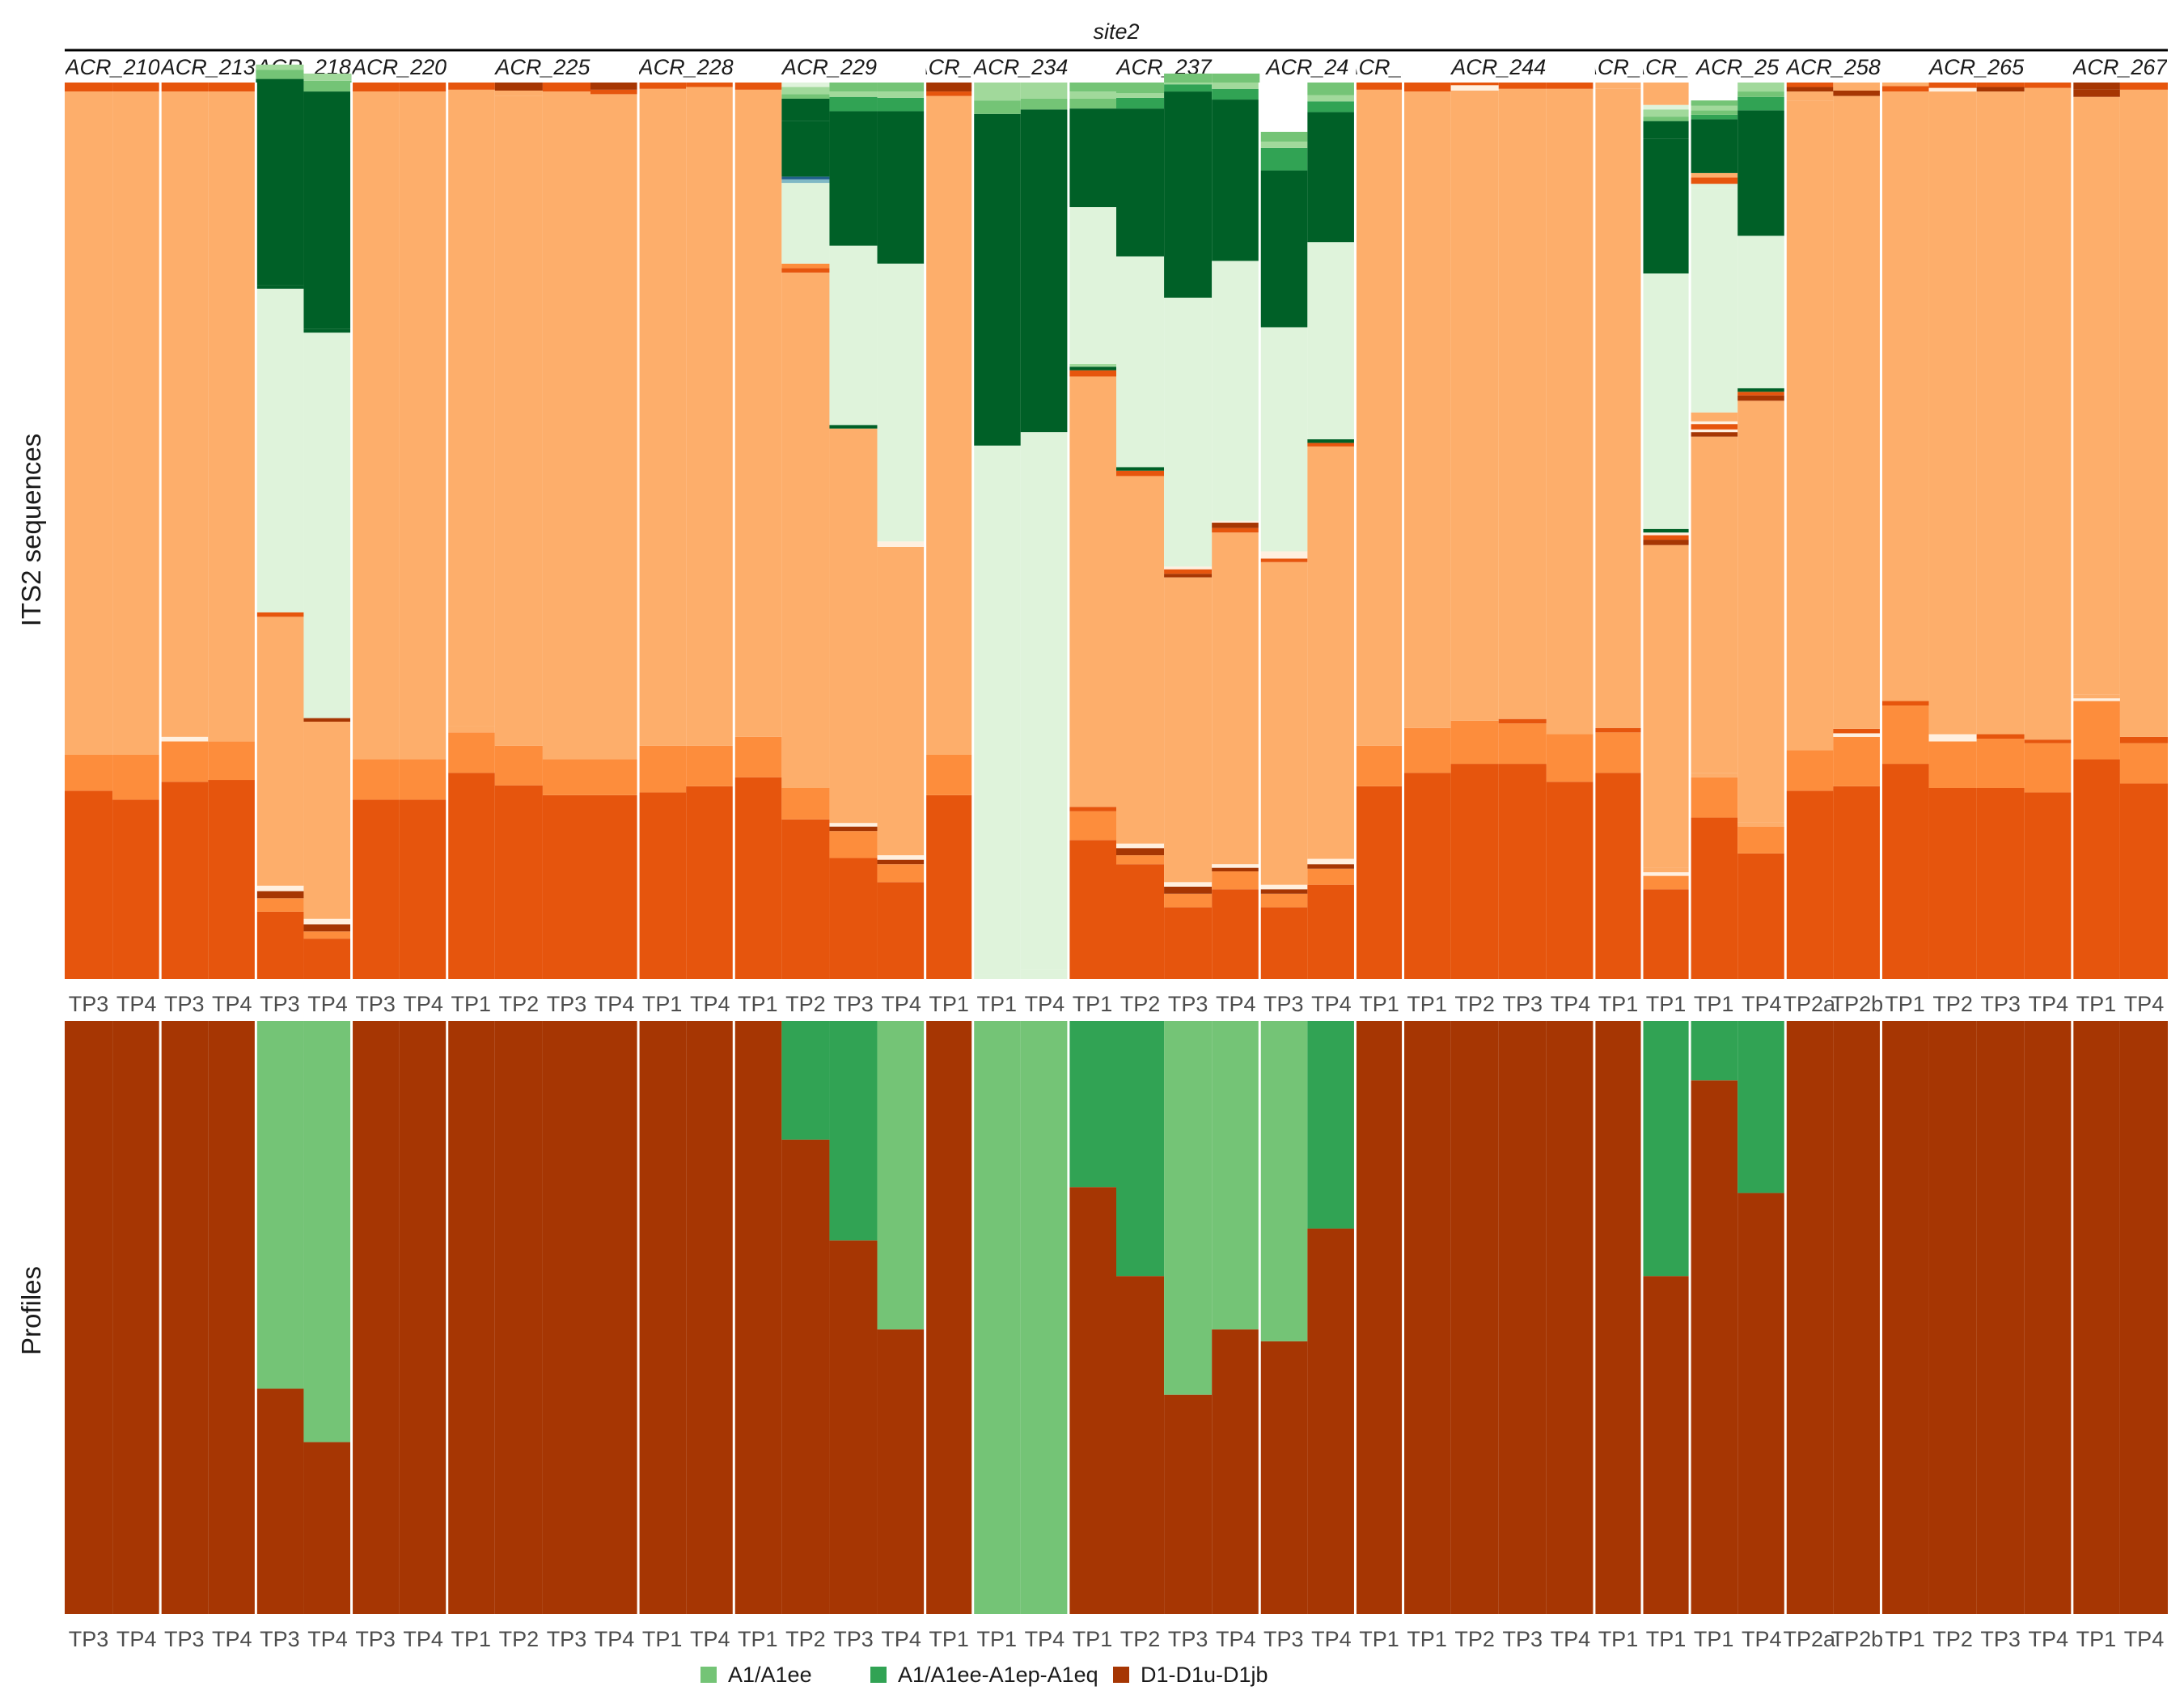 This screenshot has height=1699, width=2184. I want to click on group-label: ACR_228, so click(685, 67).